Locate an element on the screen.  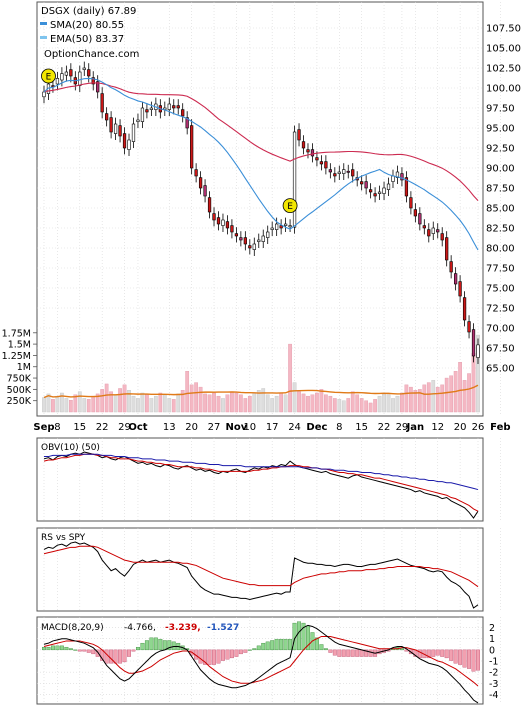
date-tick-label: 22 is located at coordinates (384, 427).